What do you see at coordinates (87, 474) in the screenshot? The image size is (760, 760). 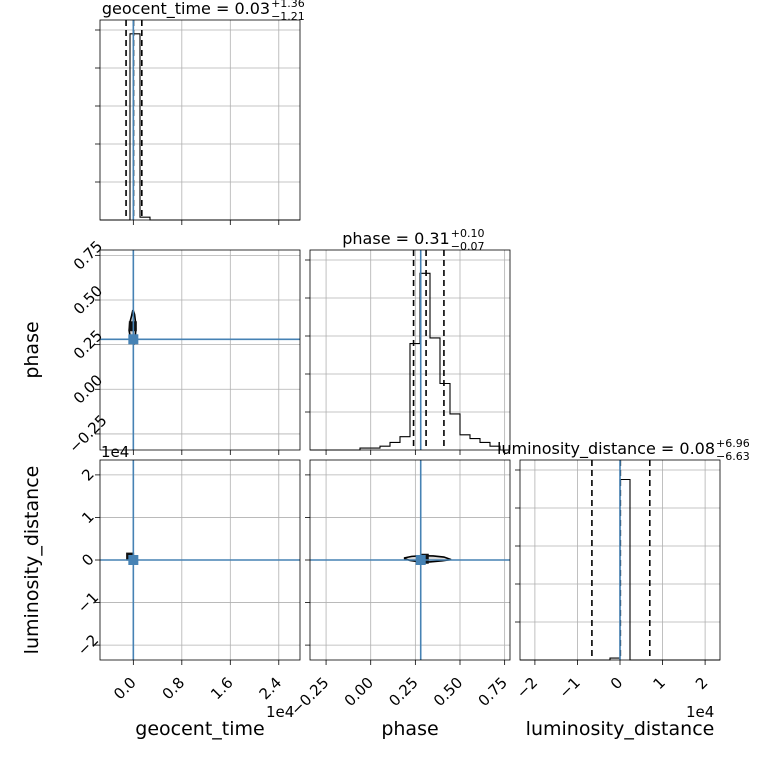 I see `y-tick-label-luminosity_distance: 2` at bounding box center [87, 474].